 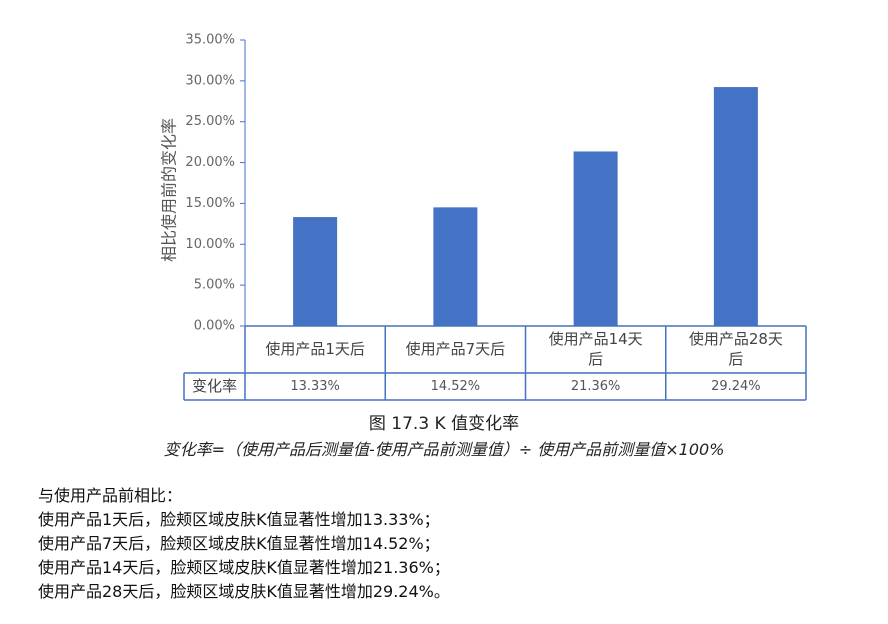 What do you see at coordinates (244, 591) in the screenshot?
I see `summary-line-4: 使用产品28天后，脸颊区域皮肤K值显著性增加29.24%。` at bounding box center [244, 591].